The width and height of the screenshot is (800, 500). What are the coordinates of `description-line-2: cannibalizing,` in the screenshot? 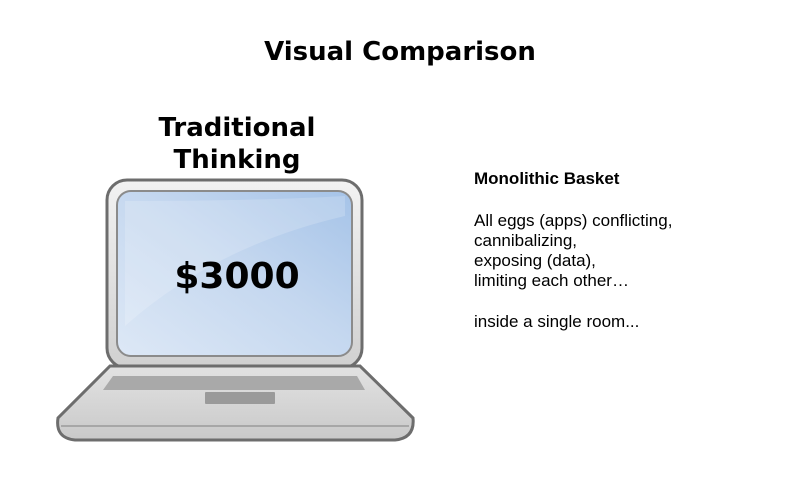 It's located at (526, 240).